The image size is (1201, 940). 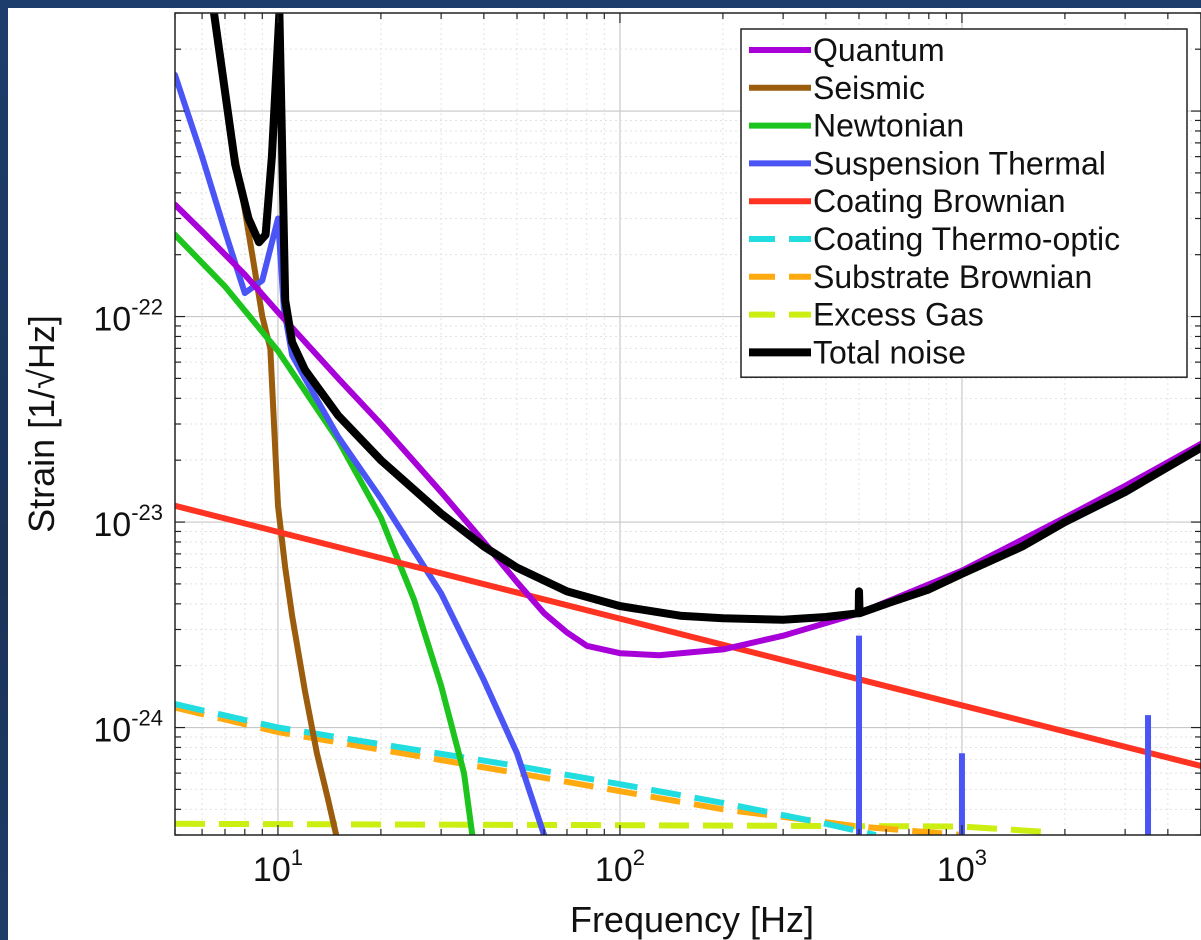 What do you see at coordinates (526, 768) in the screenshot?
I see `series-coating-thermo-optic` at bounding box center [526, 768].